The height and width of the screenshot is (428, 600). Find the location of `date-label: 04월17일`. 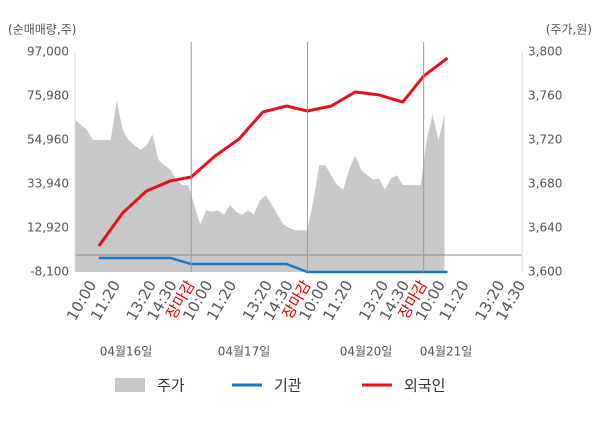

date-label: 04월17일 is located at coordinates (244, 352).